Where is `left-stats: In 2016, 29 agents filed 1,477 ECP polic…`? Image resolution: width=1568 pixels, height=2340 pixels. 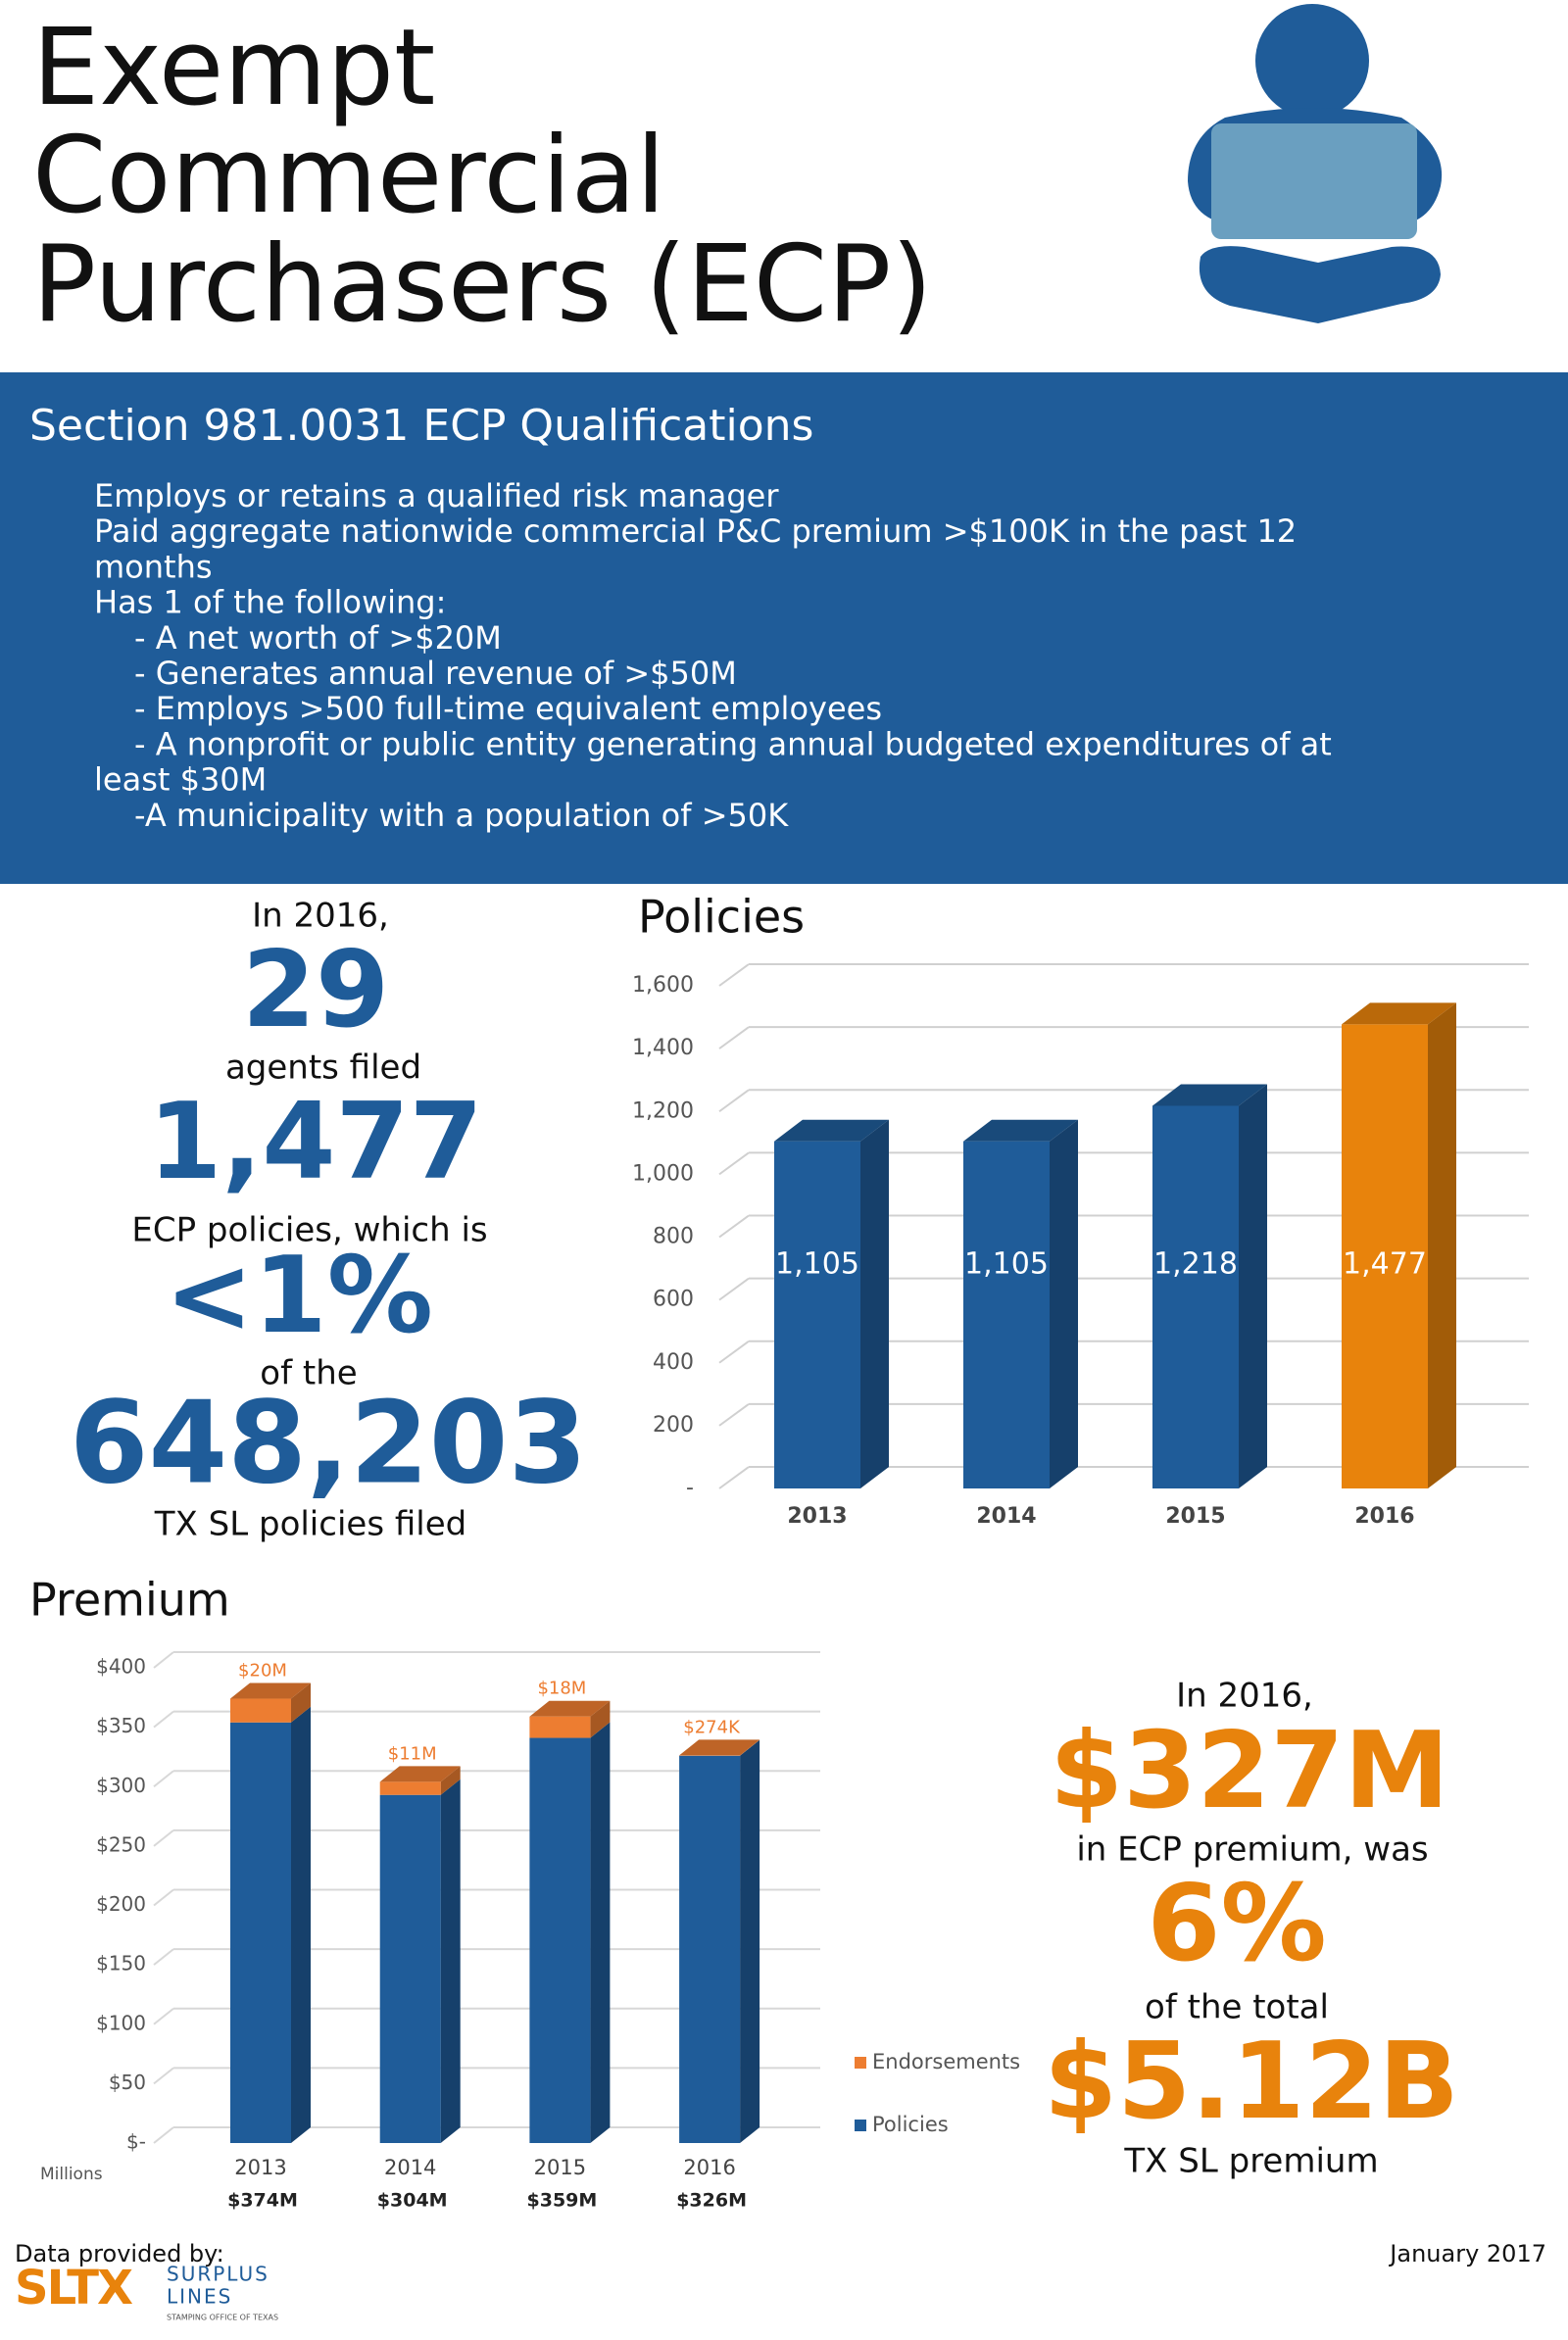
left-stats: In 2016, 29 agents filed 1,477 ECP polic… is located at coordinates (328, 1220).